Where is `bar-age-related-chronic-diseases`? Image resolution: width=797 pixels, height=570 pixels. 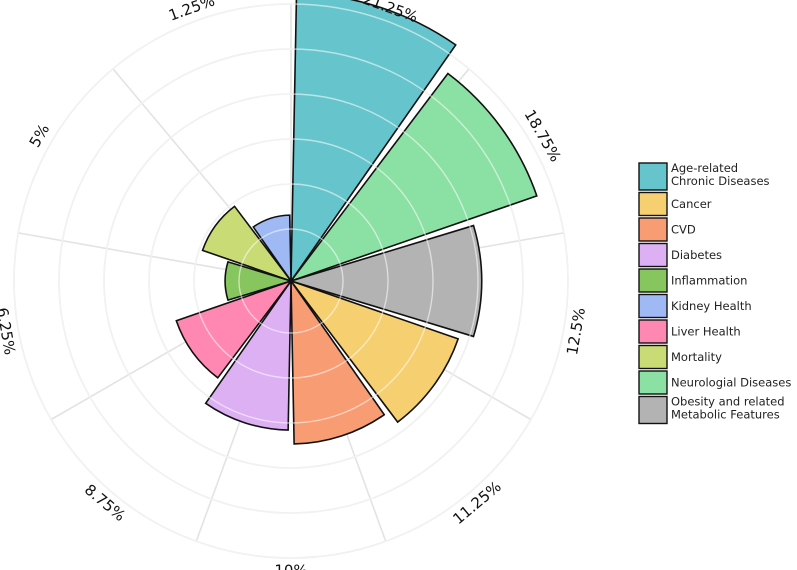
bar-age-related-chronic-diseases is located at coordinates (373, 142).